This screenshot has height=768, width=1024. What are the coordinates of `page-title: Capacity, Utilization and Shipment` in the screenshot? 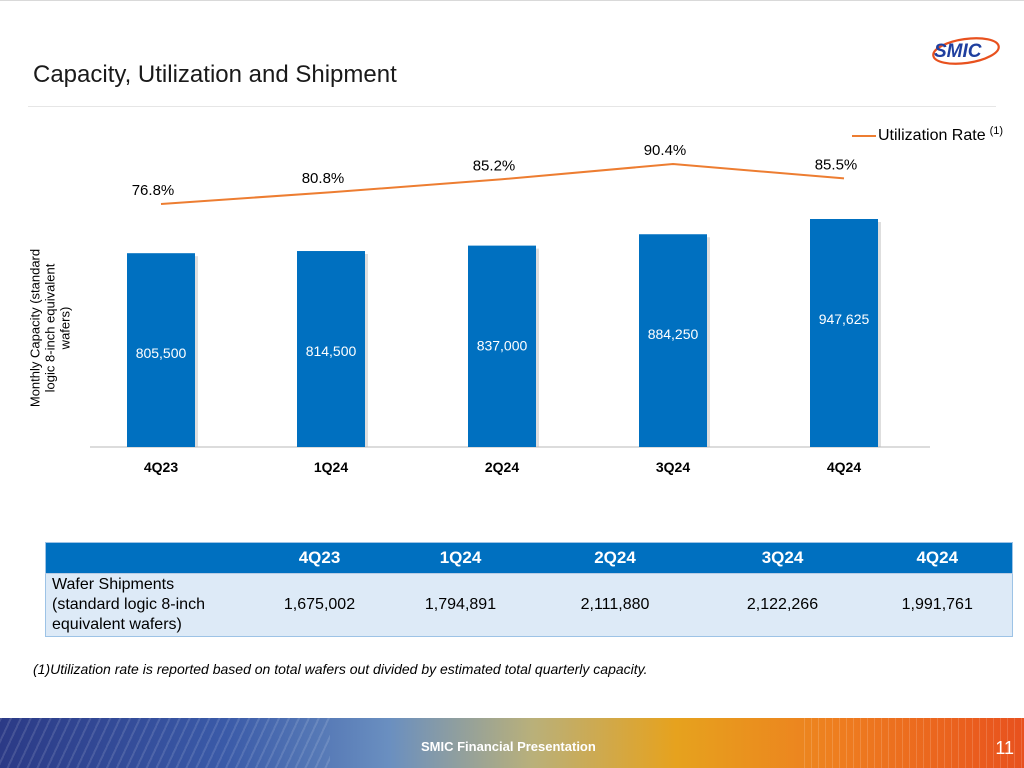 It's located at (215, 74).